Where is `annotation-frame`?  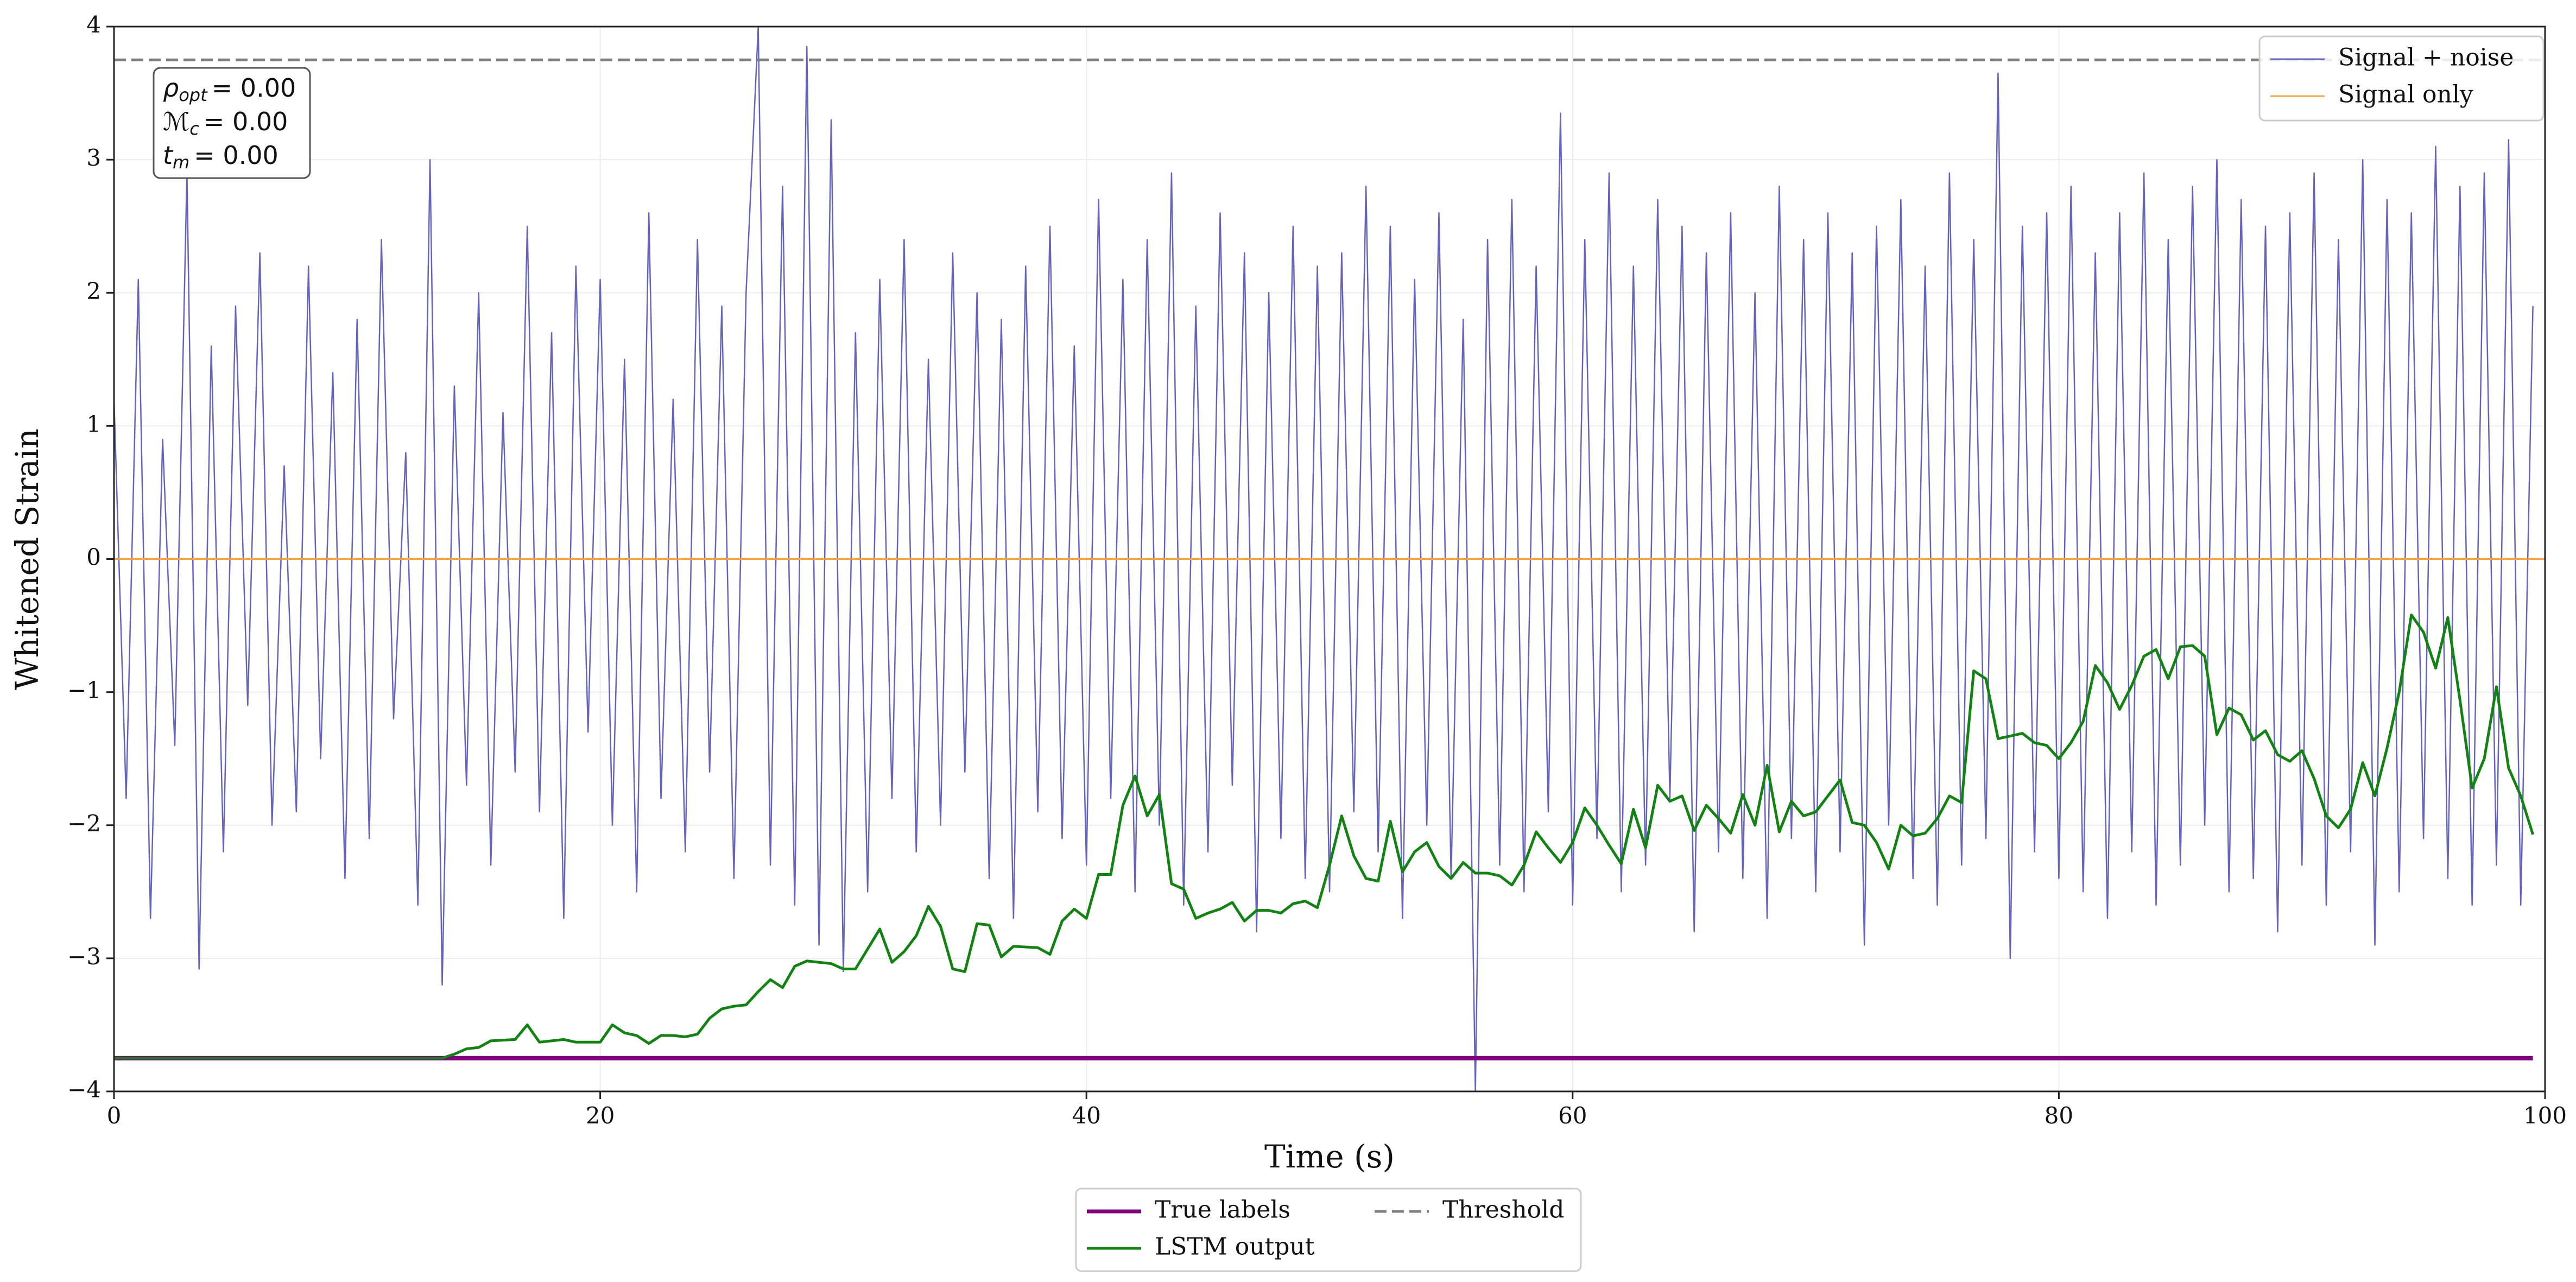
annotation-frame is located at coordinates (232, 123).